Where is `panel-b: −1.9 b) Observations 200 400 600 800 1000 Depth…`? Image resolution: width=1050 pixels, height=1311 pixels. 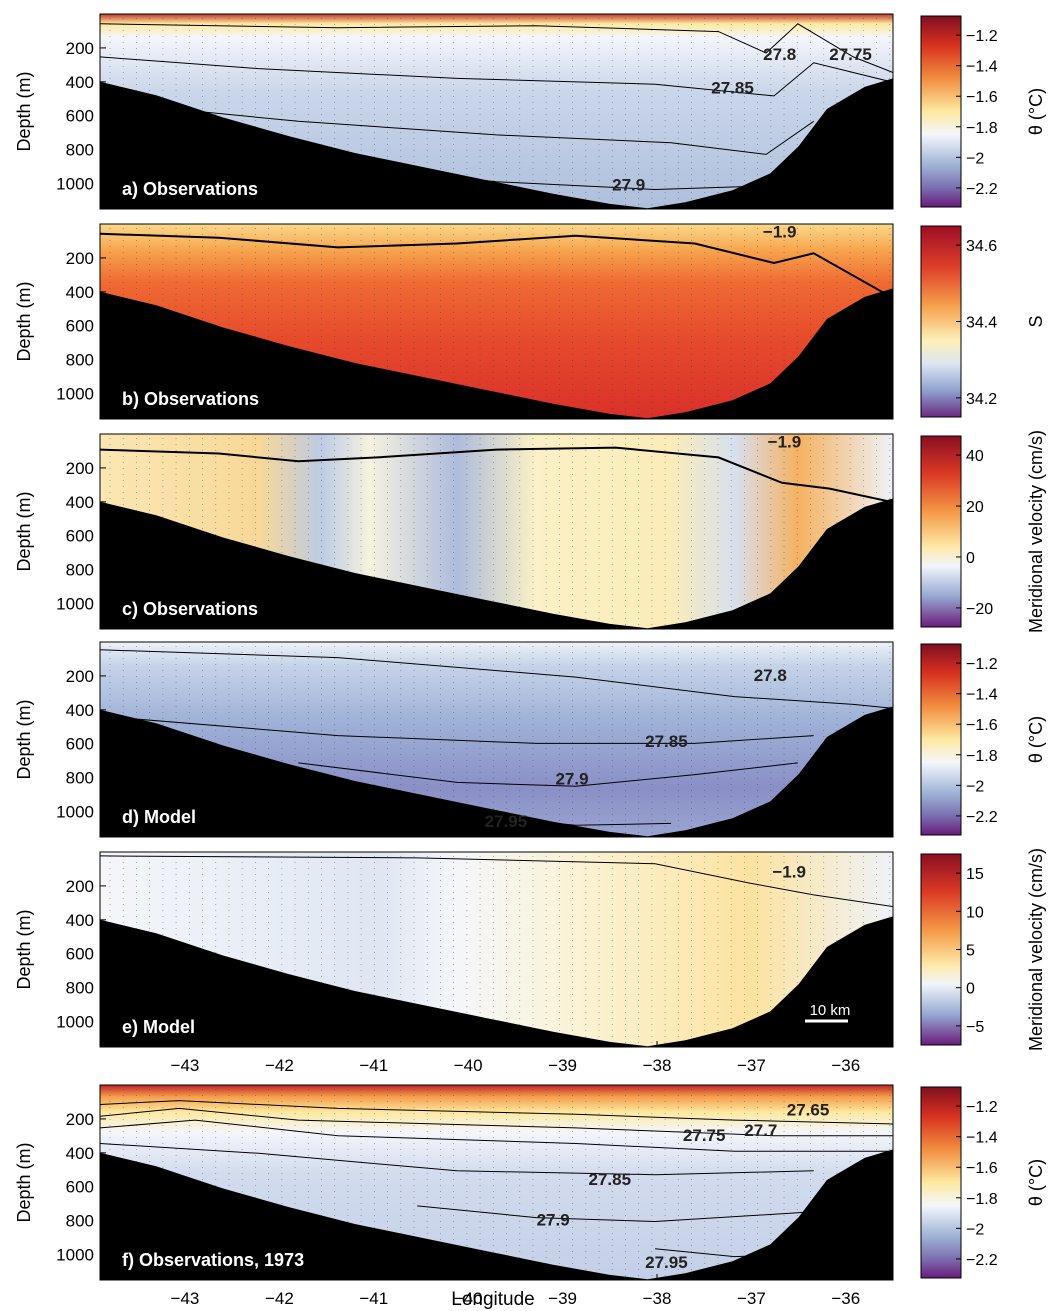 panel-b: −1.9 b) Observations 200 400 600 800 1000 Depth… is located at coordinates (530, 321).